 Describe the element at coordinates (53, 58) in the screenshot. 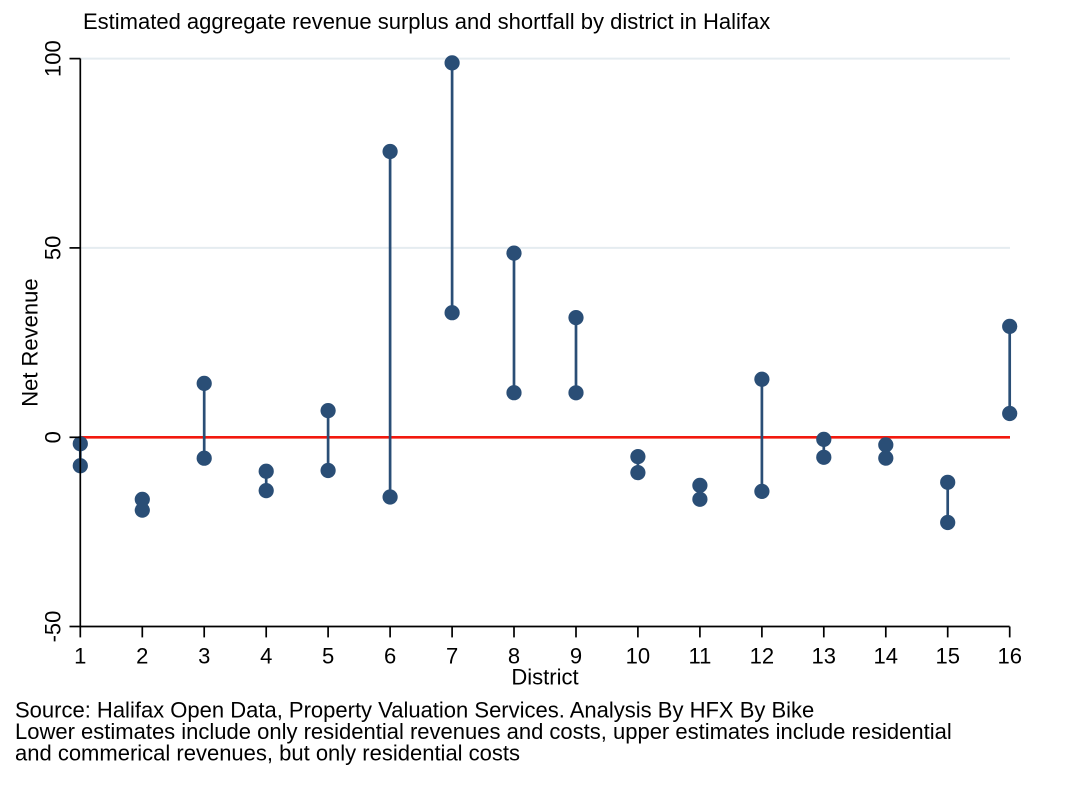

I see `svg-text: 100` at that location.